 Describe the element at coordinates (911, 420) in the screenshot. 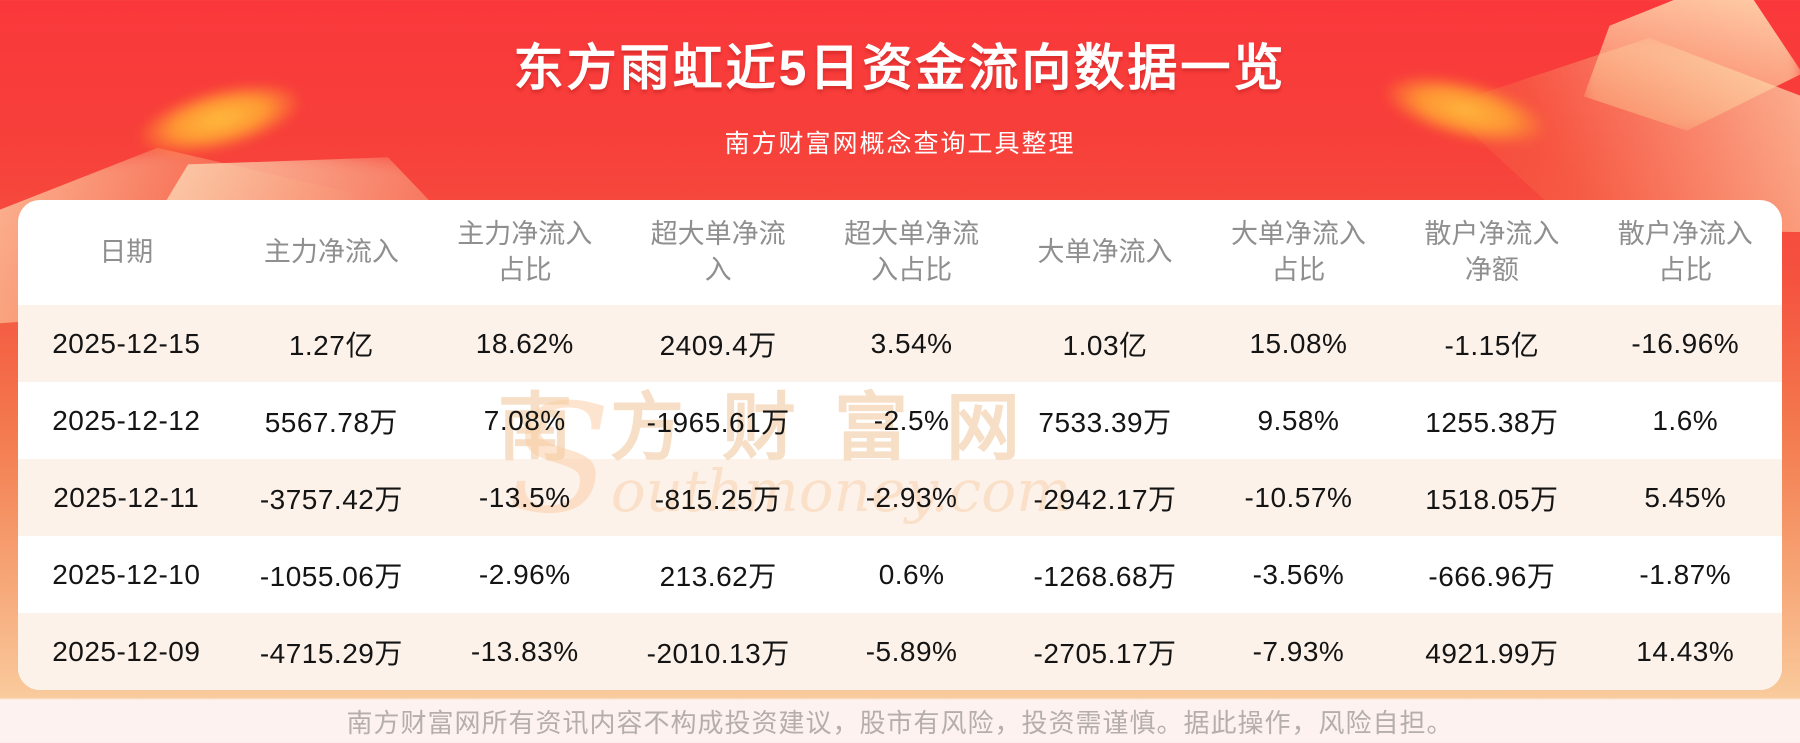

I see `value-cell: -2.5%` at that location.